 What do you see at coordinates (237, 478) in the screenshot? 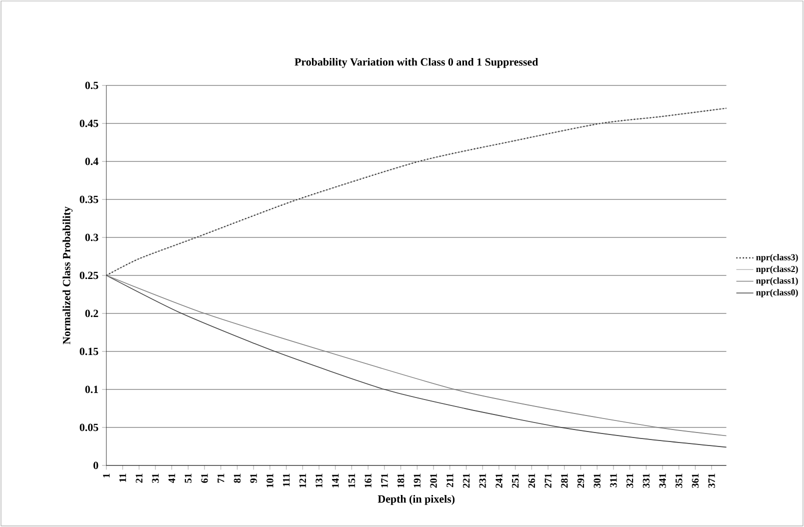
I see `x-tick-label: 81` at bounding box center [237, 478].